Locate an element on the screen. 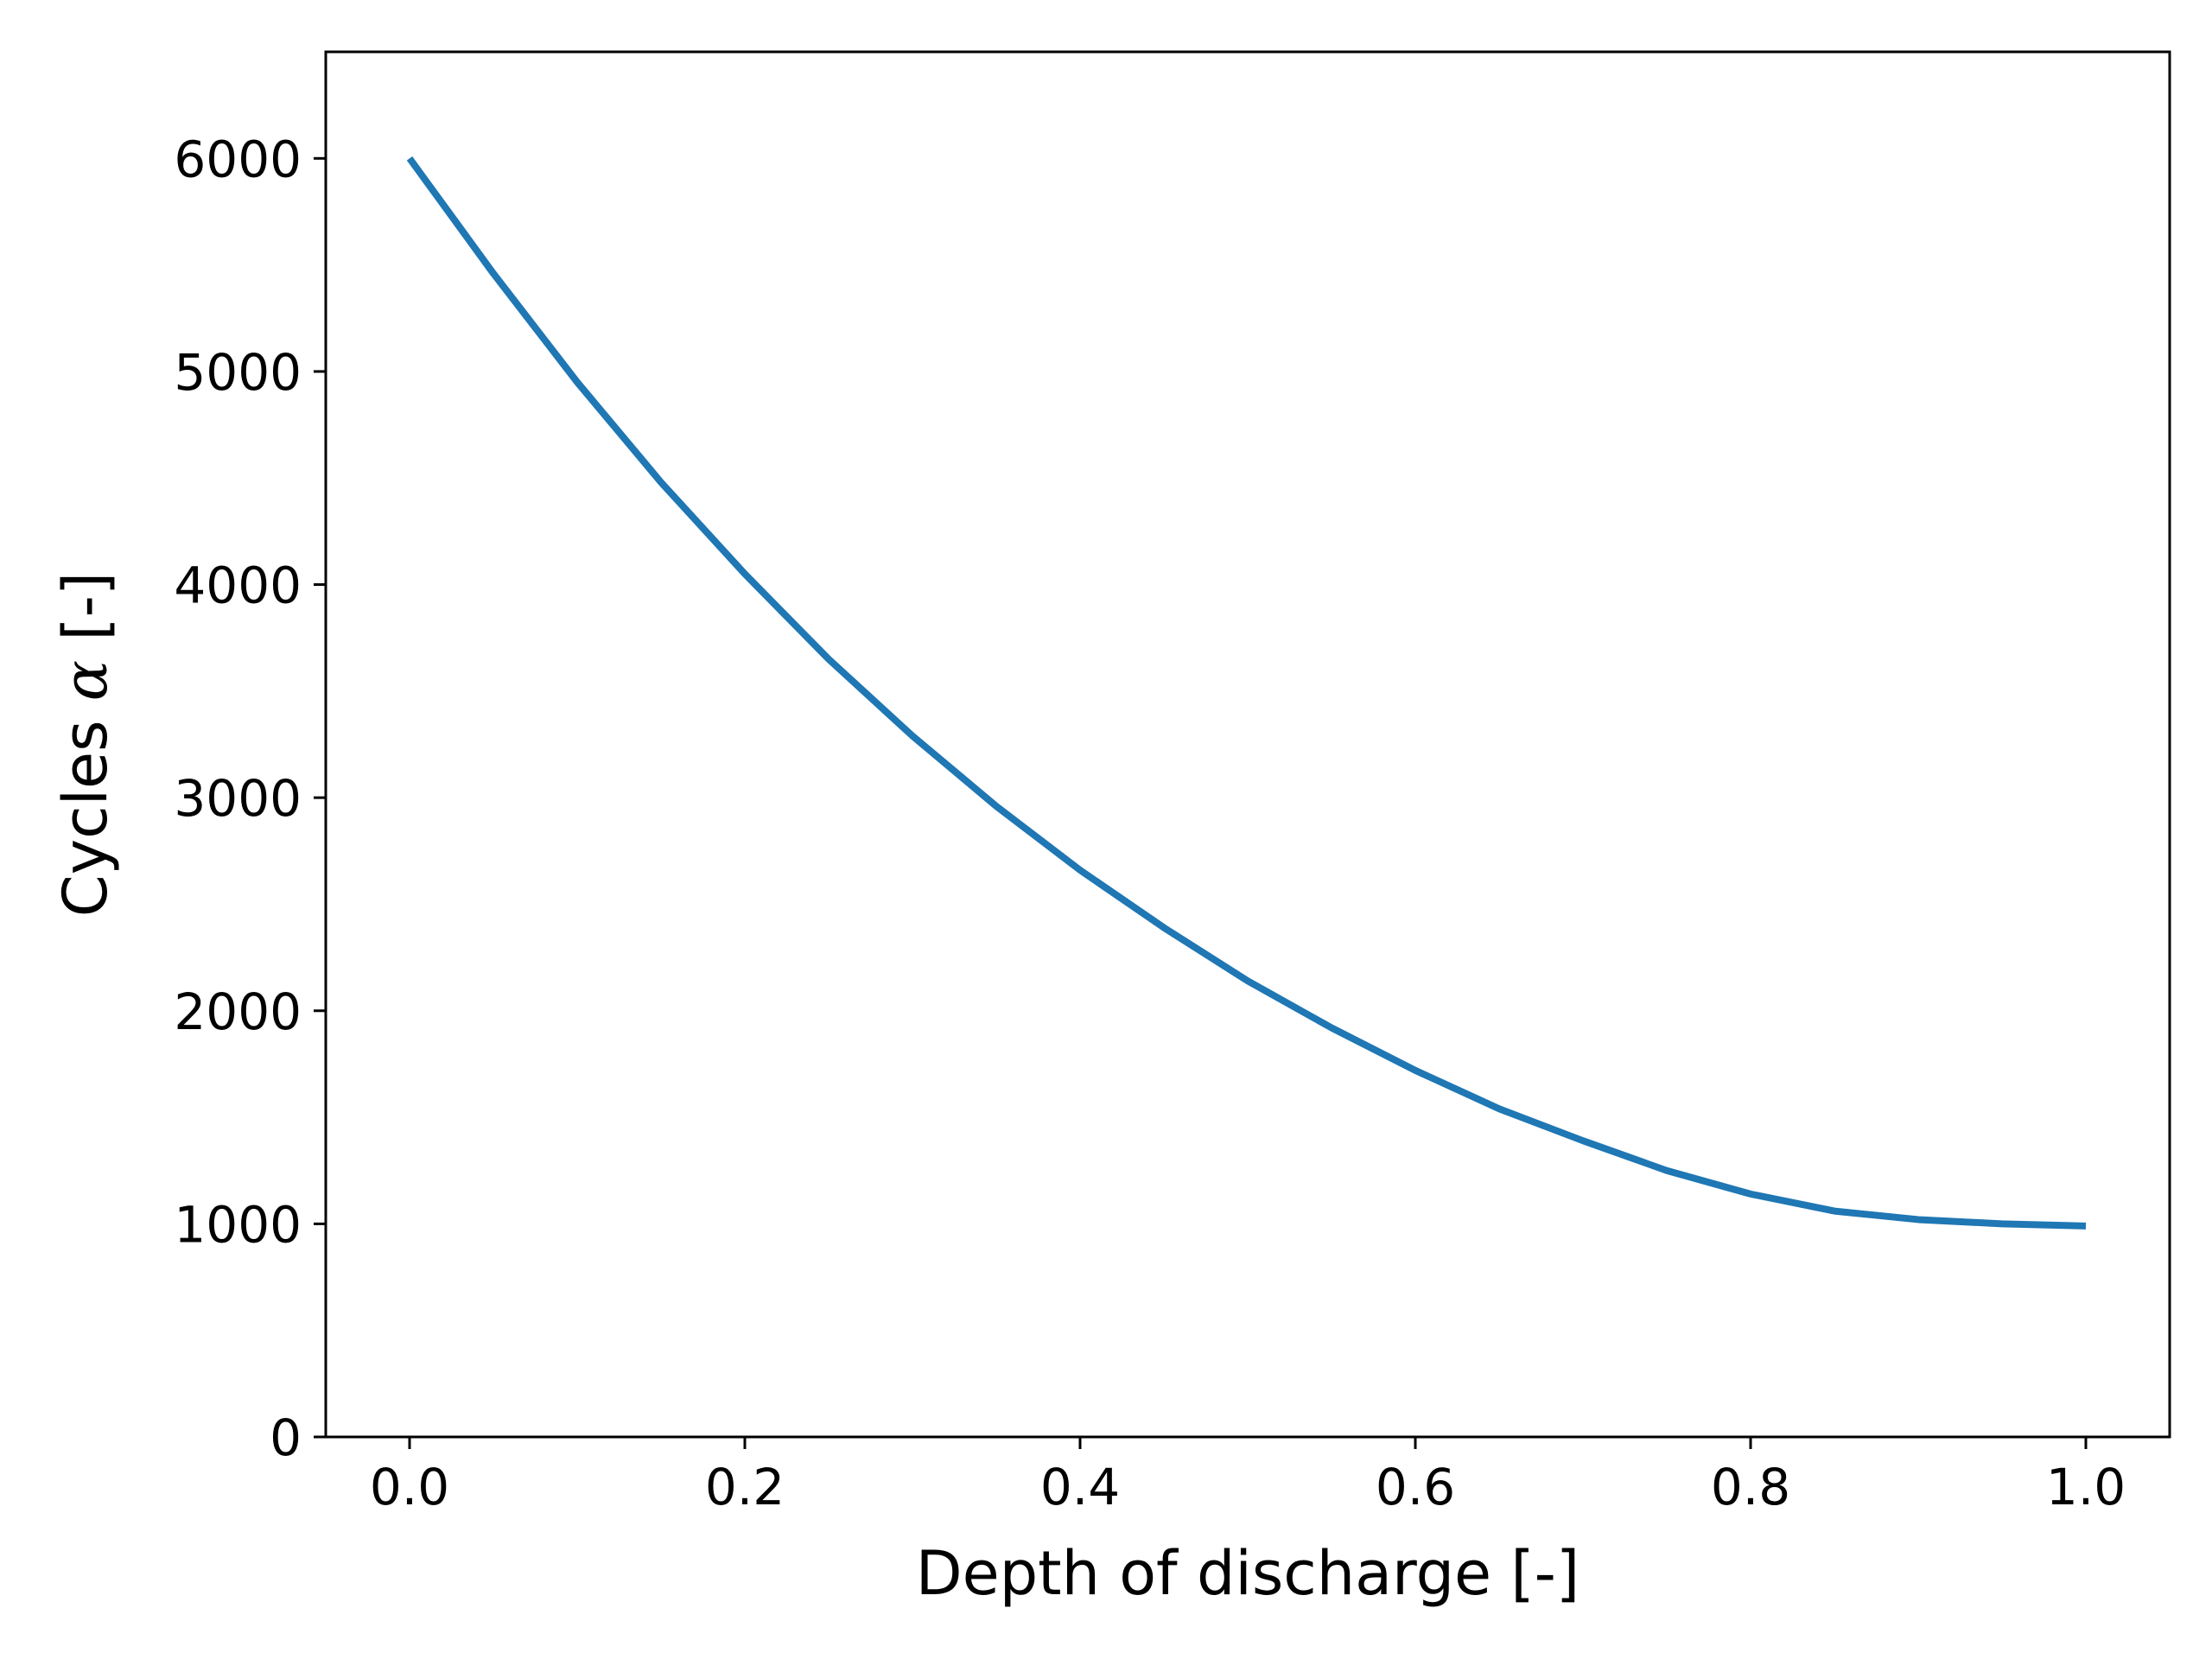 This screenshot has height=1659, width=2212. x-tick-label: 0.4 is located at coordinates (1080, 1487).